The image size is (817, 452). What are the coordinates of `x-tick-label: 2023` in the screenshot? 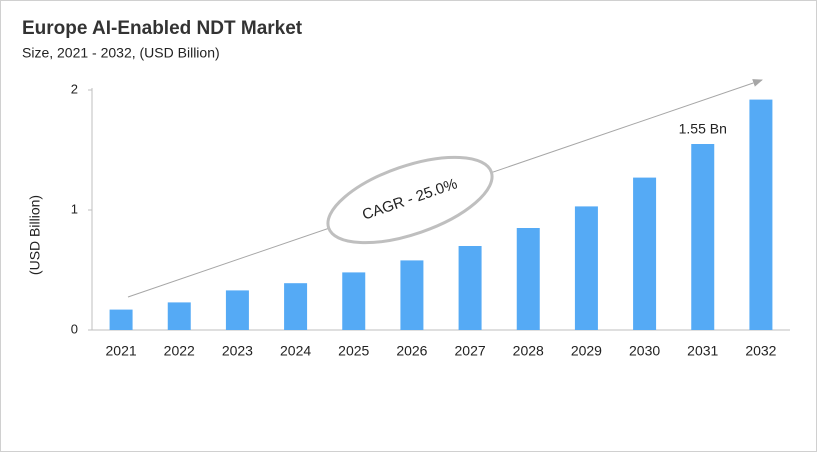 It's located at (237, 351).